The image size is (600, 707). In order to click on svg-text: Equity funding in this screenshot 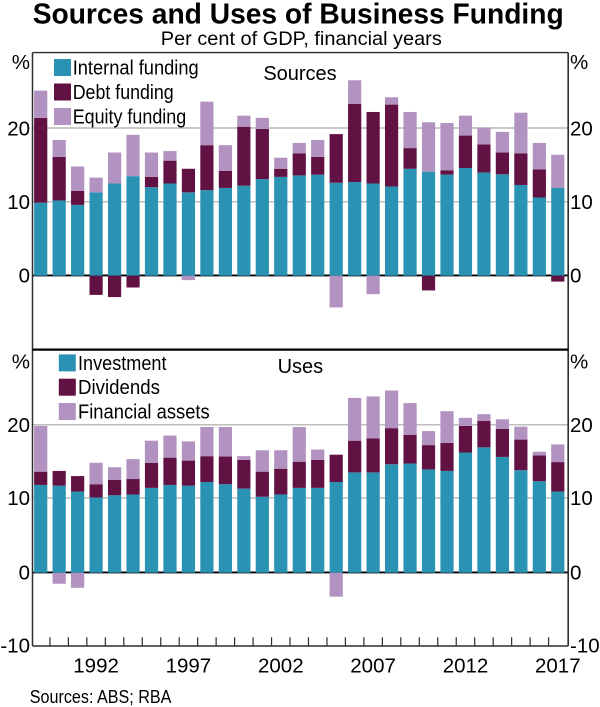, I will do `click(130, 117)`.